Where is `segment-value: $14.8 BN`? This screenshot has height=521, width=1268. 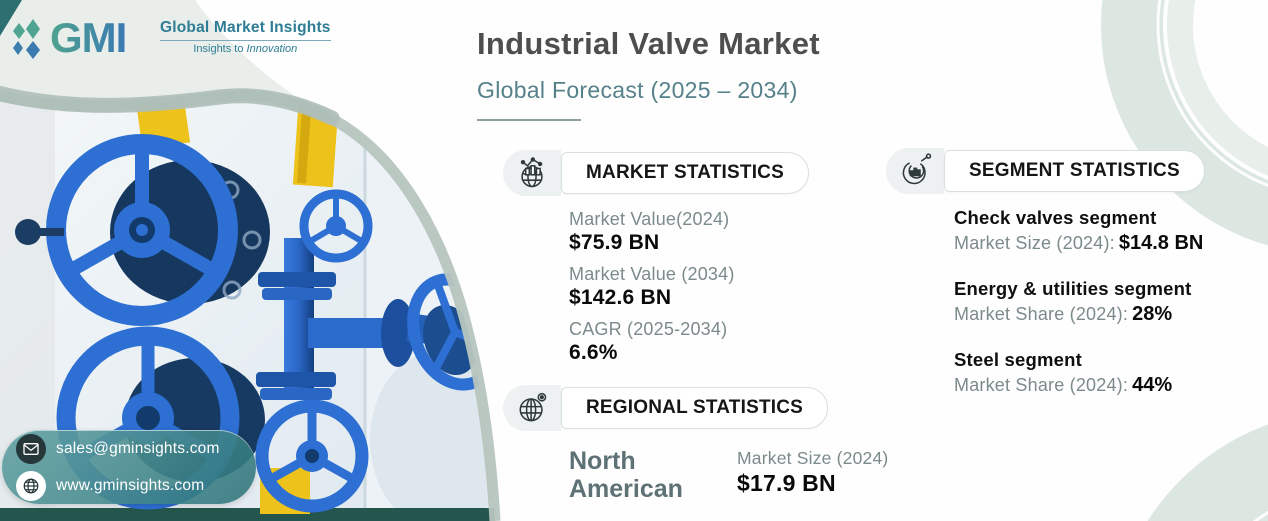
segment-value: $14.8 BN is located at coordinates (1161, 243).